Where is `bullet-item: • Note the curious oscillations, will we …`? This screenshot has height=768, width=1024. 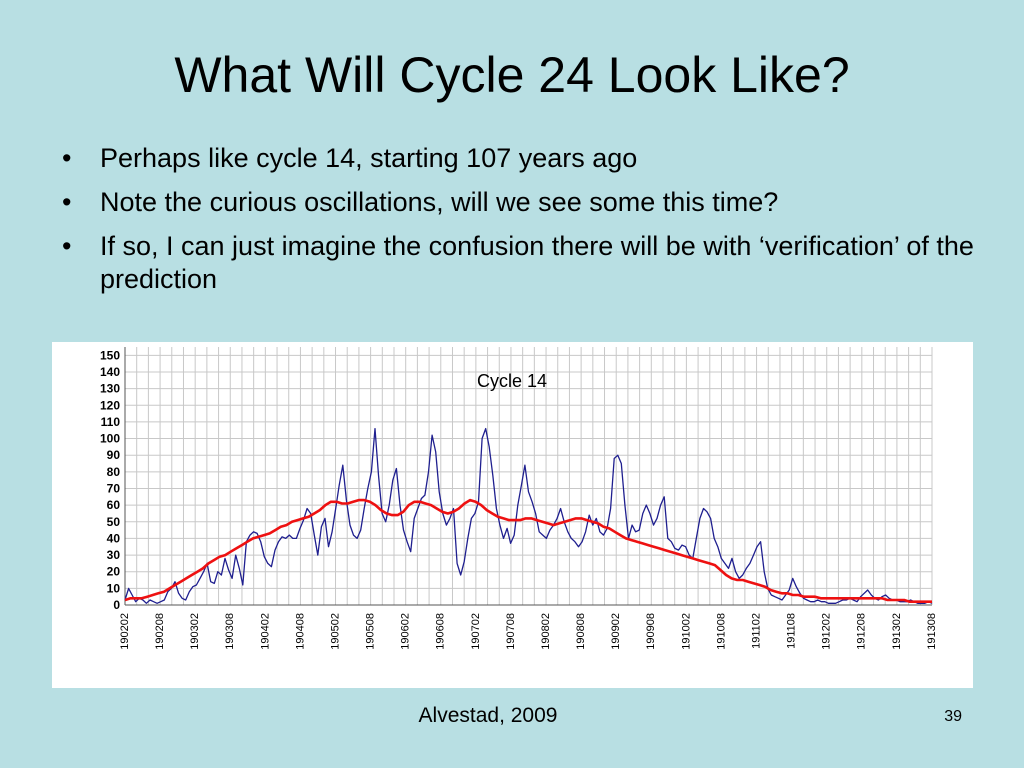
bullet-item: • Note the curious oscillations, will we … is located at coordinates (522, 202).